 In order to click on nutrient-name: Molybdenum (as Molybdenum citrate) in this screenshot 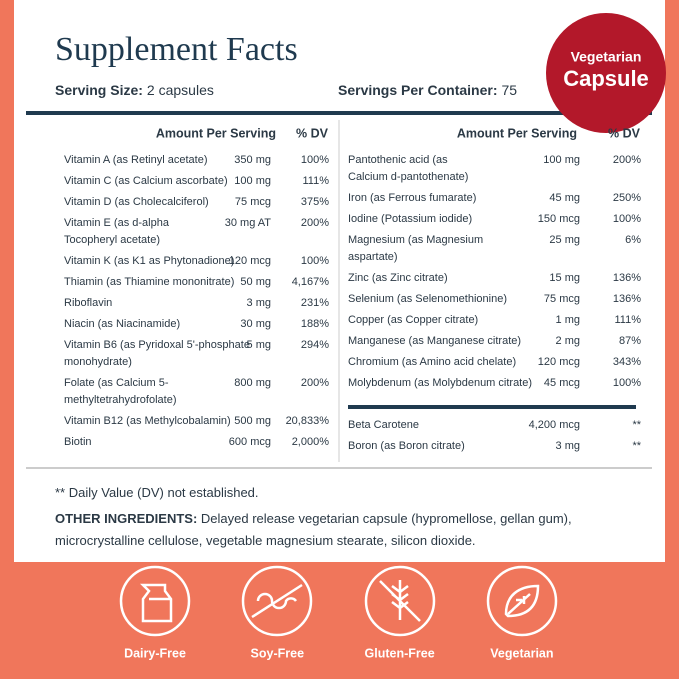, I will do `click(440, 383)`.